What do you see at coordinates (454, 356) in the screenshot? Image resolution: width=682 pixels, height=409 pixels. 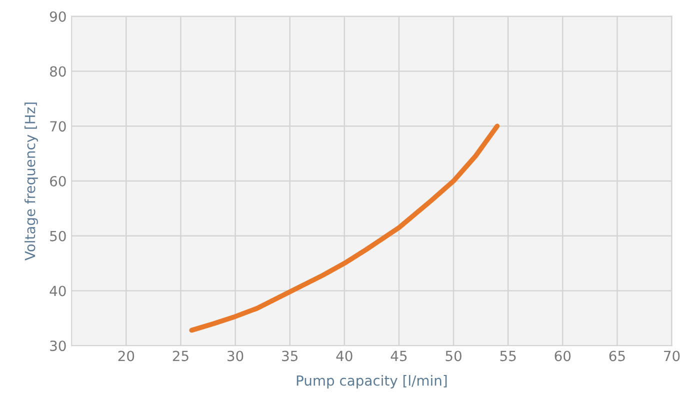 I see `x-tick-label: 50` at bounding box center [454, 356].